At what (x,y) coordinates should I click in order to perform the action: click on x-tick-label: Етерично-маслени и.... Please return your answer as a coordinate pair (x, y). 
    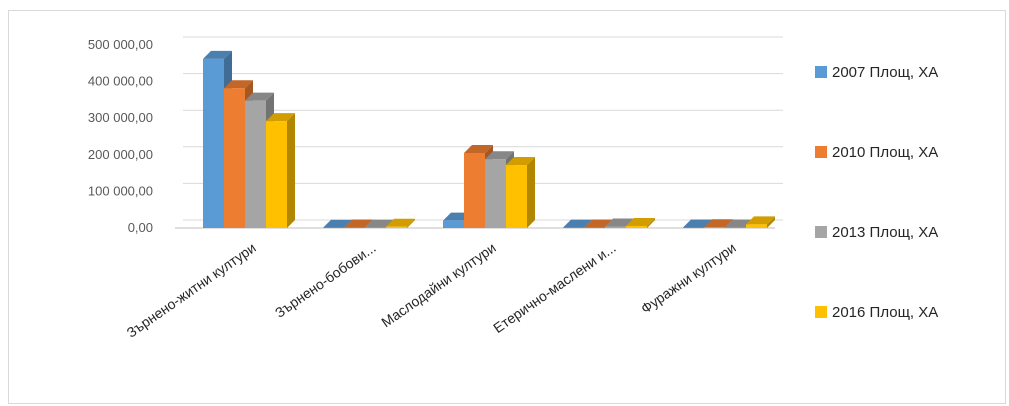
    Looking at the image, I should click on (554, 287).